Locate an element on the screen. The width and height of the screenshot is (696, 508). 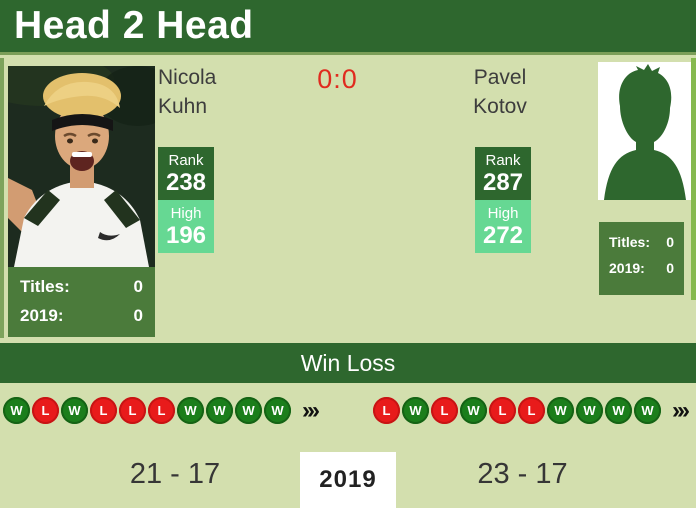
player-left-badges: Rank 238 High 196 is located at coordinates (186, 200).